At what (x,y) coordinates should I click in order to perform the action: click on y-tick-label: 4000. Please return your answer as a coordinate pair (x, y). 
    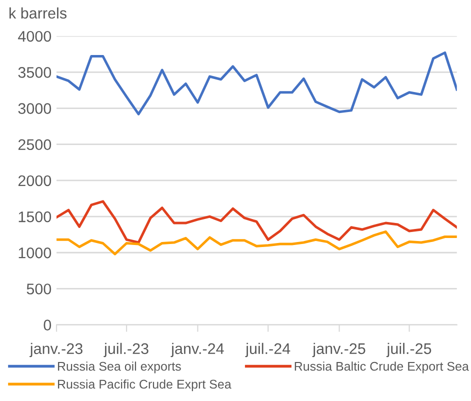
    Looking at the image, I should click on (35, 36).